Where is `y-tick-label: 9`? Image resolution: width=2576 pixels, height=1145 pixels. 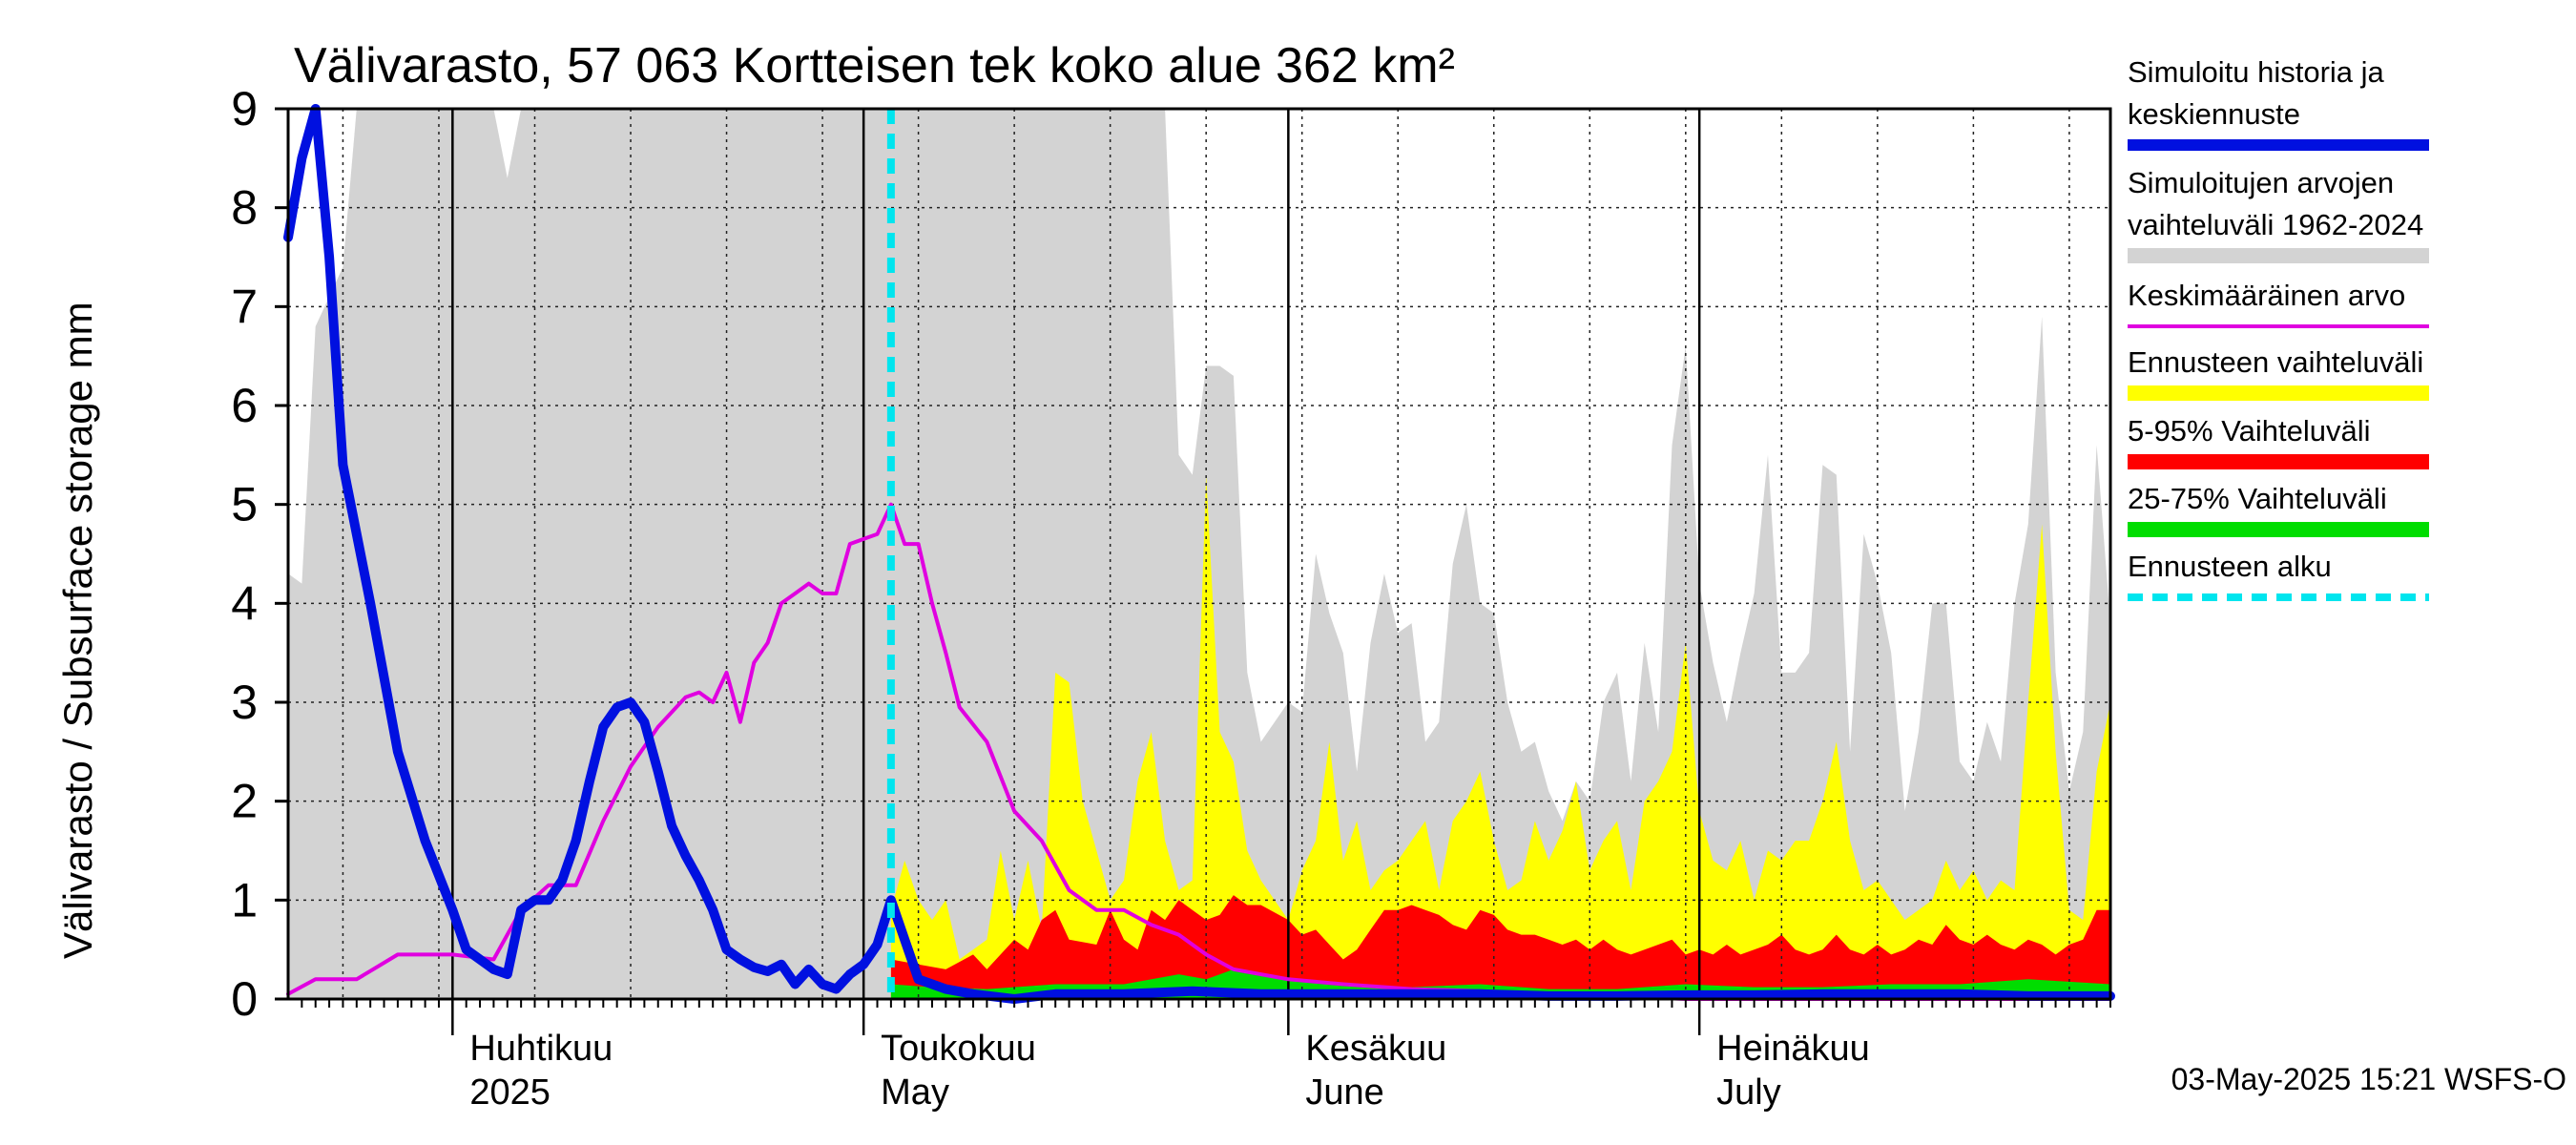 y-tick-label: 9 is located at coordinates (244, 109).